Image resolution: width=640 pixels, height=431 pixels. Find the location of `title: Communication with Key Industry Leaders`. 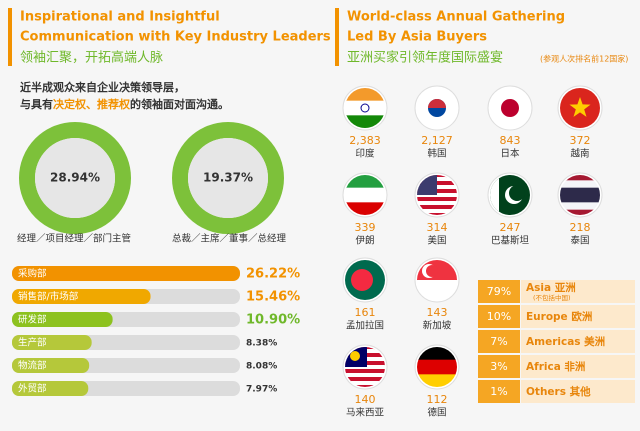

title: Communication with Key Industry Leaders is located at coordinates (175, 37).